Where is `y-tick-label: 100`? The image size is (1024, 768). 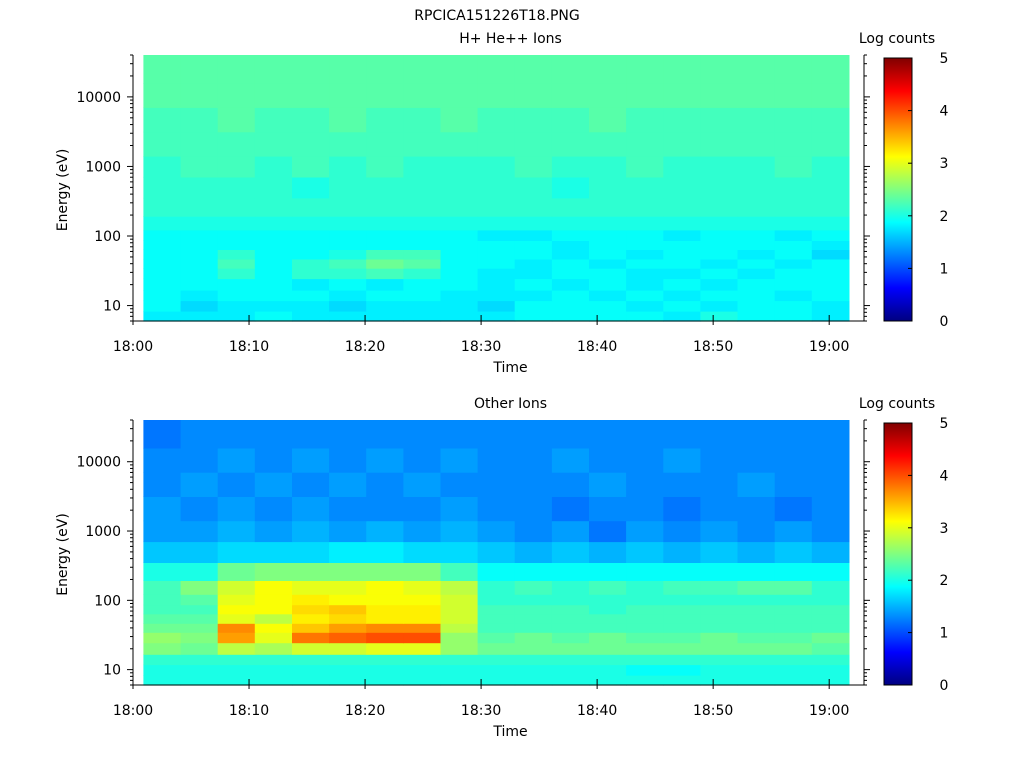 y-tick-label: 100 is located at coordinates (107, 601).